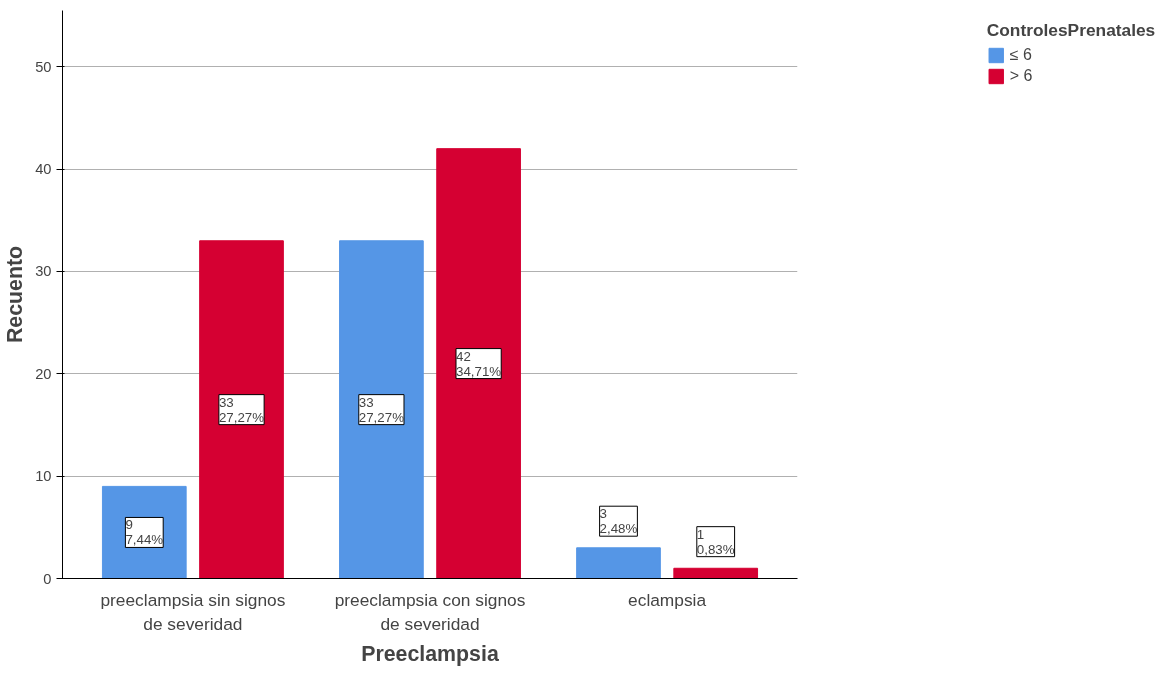 The width and height of the screenshot is (1172, 685). What do you see at coordinates (430, 611) in the screenshot?
I see `x-tick-label: preeclampsia con signos de severidad` at bounding box center [430, 611].